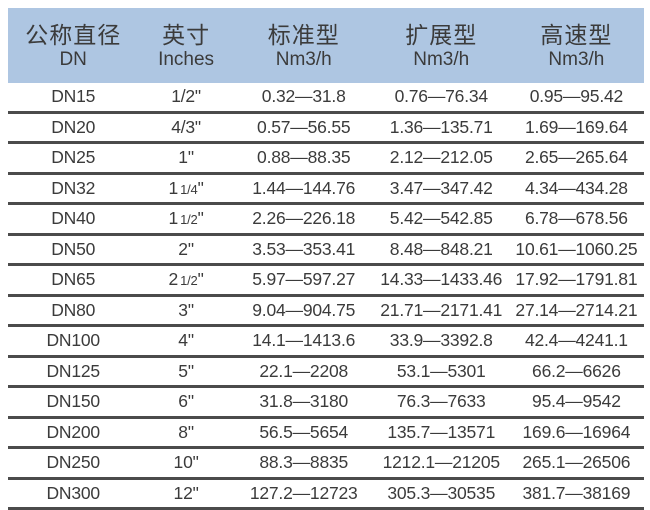 The height and width of the screenshot is (510, 650). Describe the element at coordinates (304, 340) in the screenshot. I see `standard-cell: 14.1—1413.6` at that location.